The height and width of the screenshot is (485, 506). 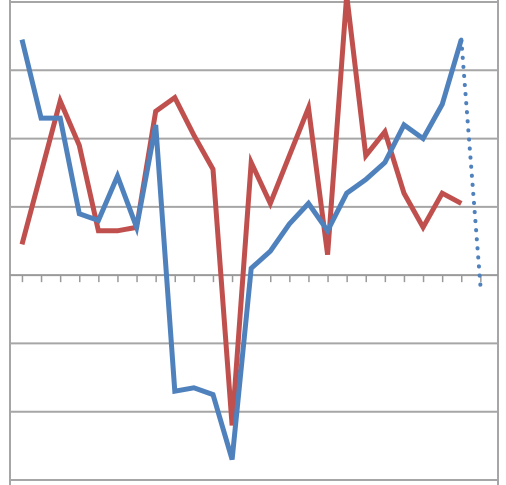 I want to click on series-2-dotted-line, so click(x=471, y=162).